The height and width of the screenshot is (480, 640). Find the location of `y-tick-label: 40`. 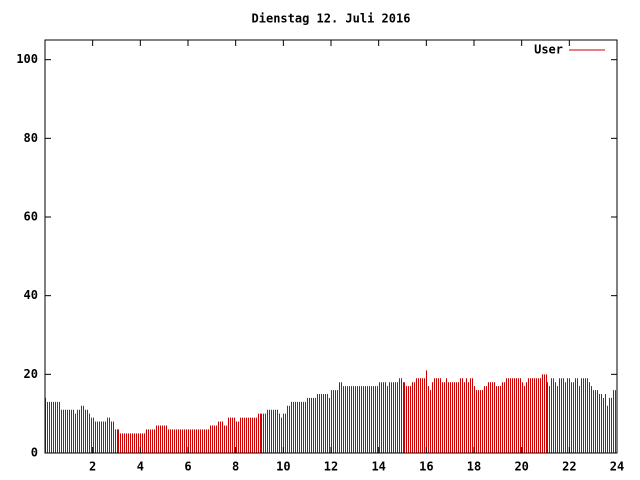

y-tick-label: 40 is located at coordinates (31, 295).